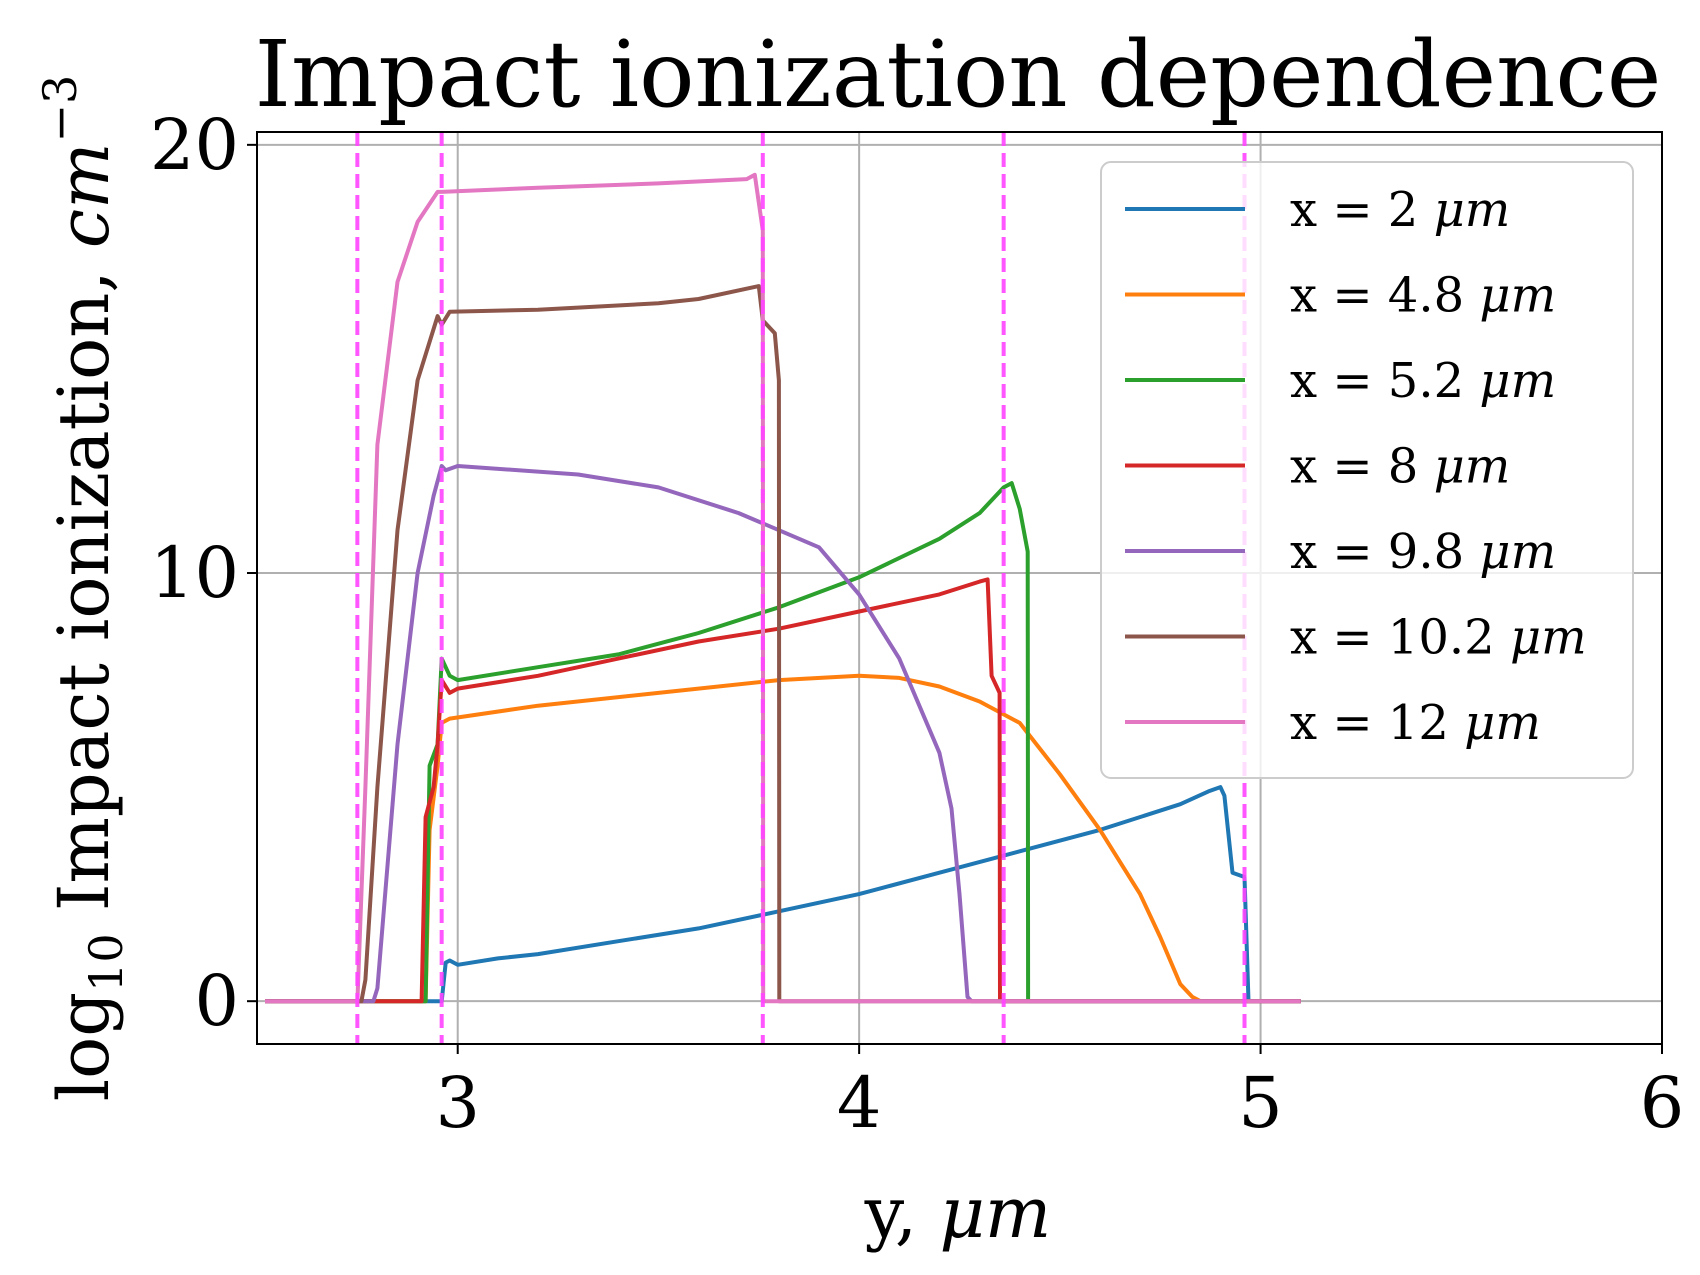 The image size is (1700, 1275). Describe the element at coordinates (457, 1103) in the screenshot. I see `x-tick-label: 3` at that location.